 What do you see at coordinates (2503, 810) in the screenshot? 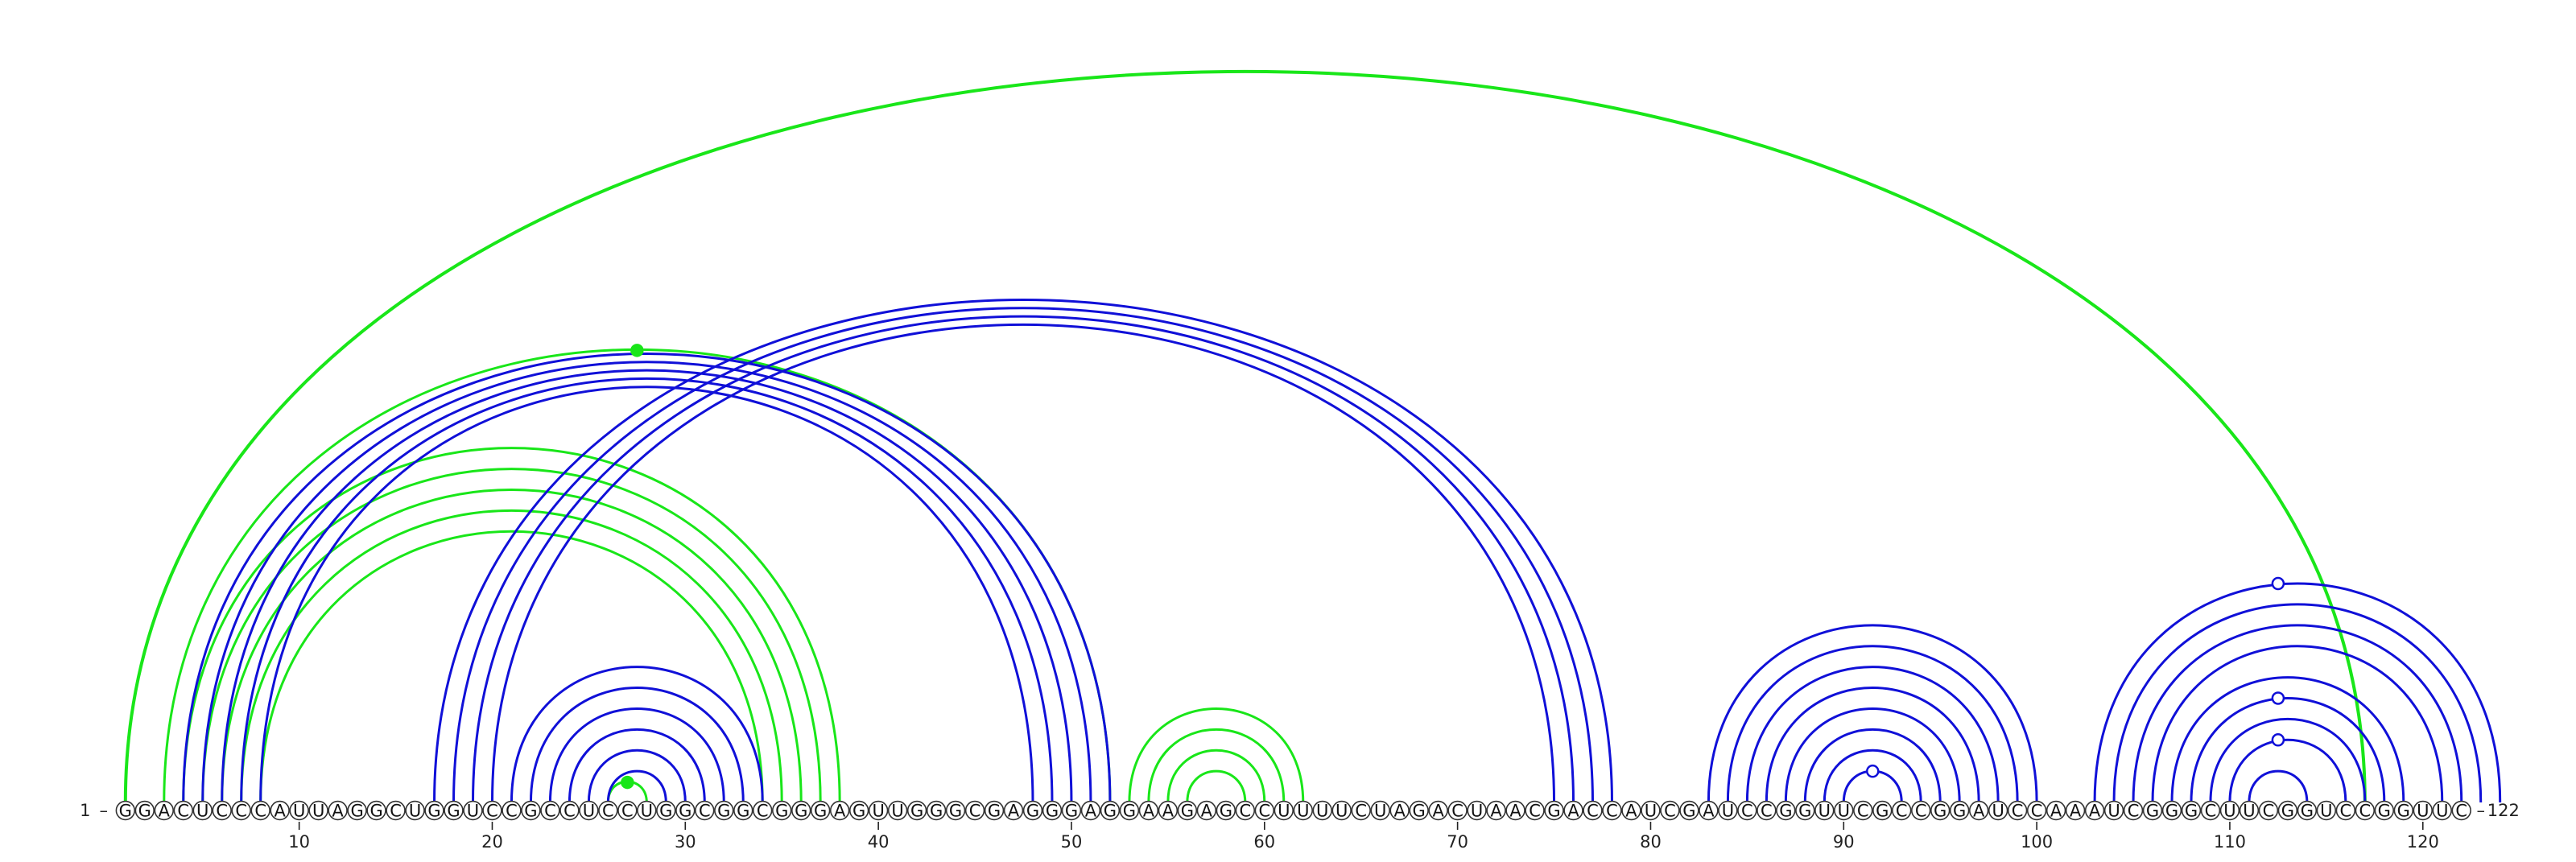
I see `end-index-label: 122` at bounding box center [2503, 810].